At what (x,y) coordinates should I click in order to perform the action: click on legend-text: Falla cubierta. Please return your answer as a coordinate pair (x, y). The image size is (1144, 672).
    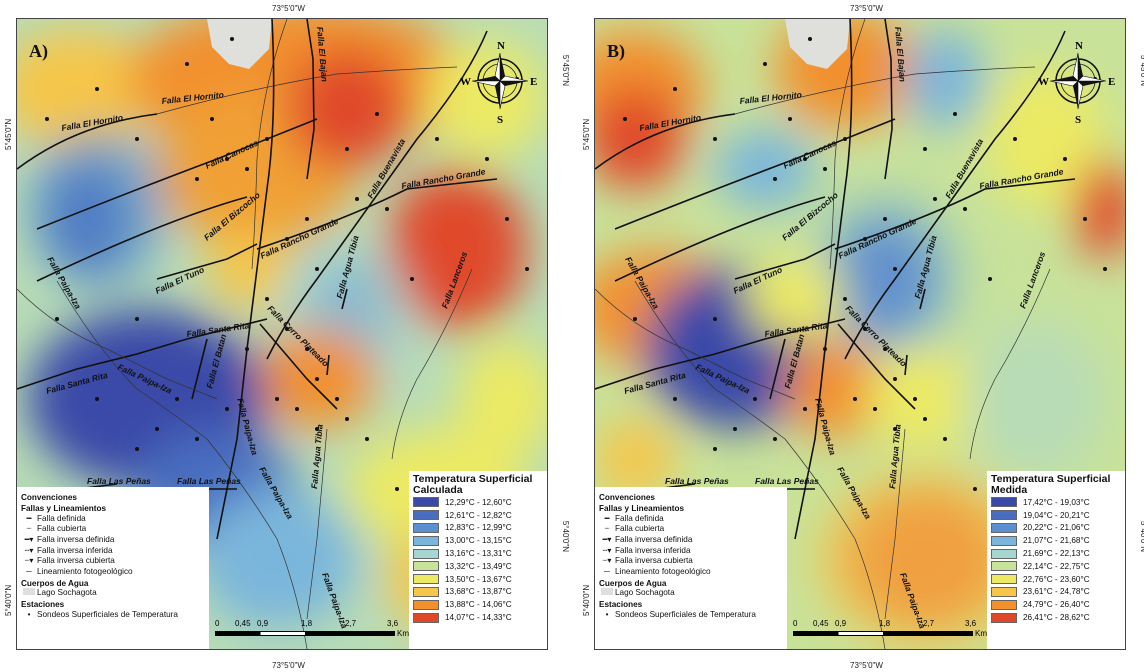
    Looking at the image, I should click on (640, 529).